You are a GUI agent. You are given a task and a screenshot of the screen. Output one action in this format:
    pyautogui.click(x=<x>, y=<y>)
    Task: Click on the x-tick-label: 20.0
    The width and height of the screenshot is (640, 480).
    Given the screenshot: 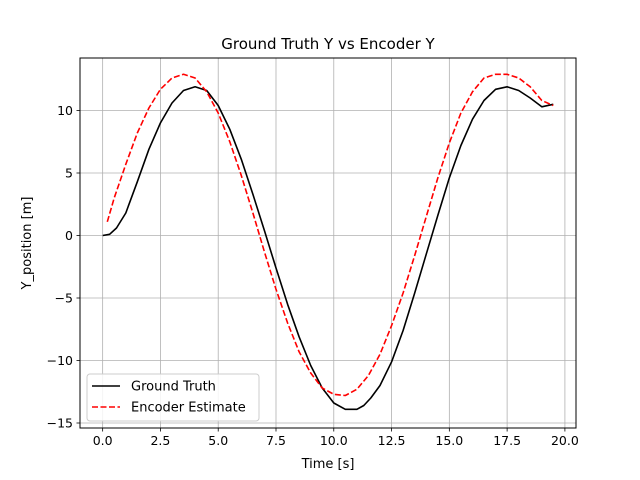 What is the action you would take?
    pyautogui.click(x=565, y=440)
    